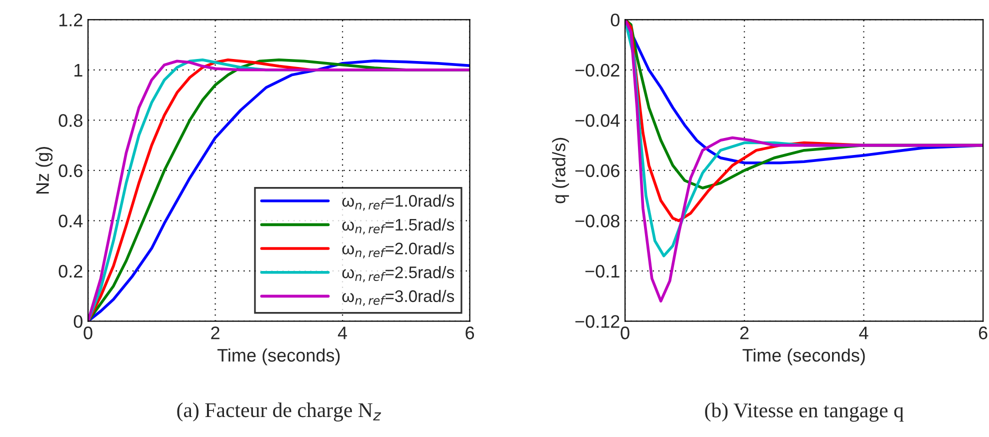 This screenshot has width=989, height=437. Describe the element at coordinates (597, 221) in the screenshot. I see `y-tick-label: −0.08` at that location.